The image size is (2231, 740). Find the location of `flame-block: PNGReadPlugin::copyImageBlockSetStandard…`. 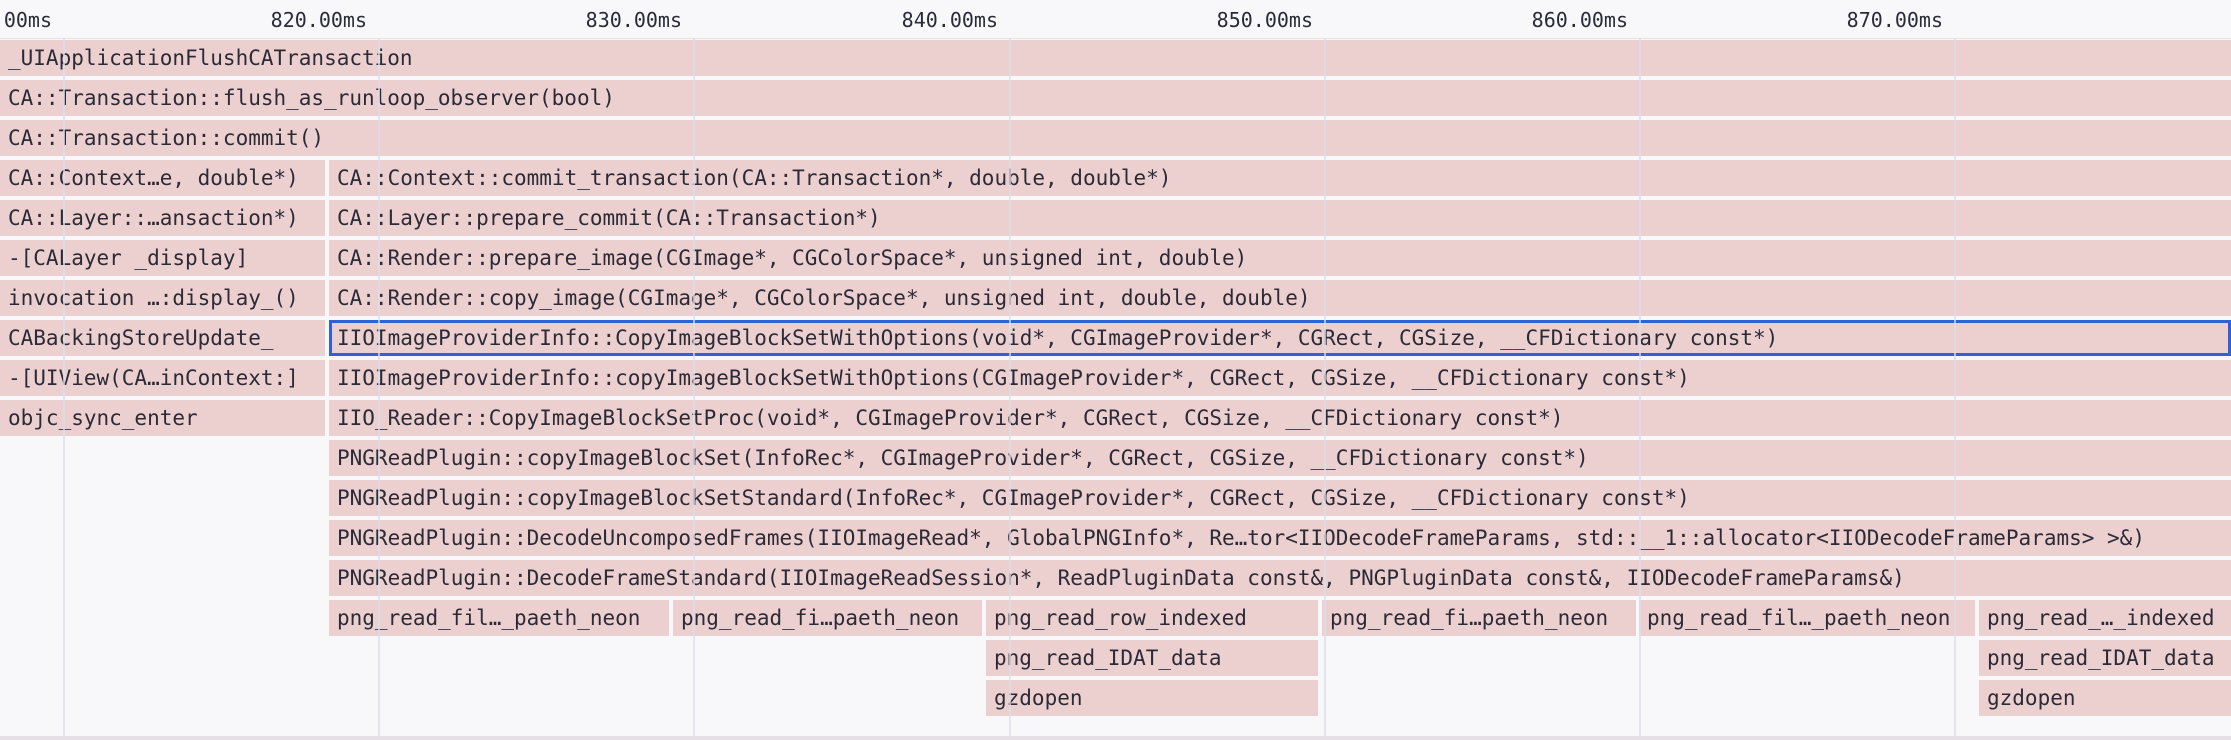

flame-block: PNGReadPlugin::copyImageBlockSetStandard… is located at coordinates (1280, 498).